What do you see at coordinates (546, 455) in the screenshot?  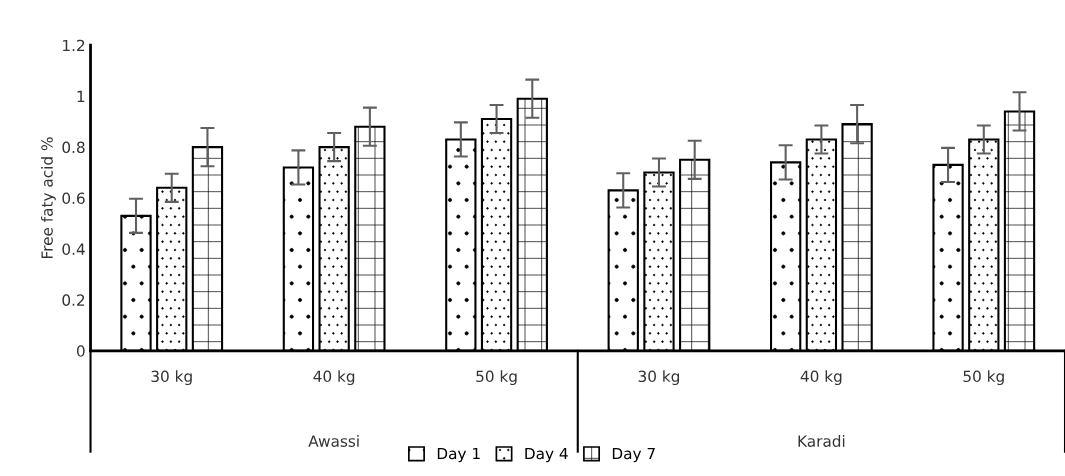 I see `legend-label: Day 4` at bounding box center [546, 455].